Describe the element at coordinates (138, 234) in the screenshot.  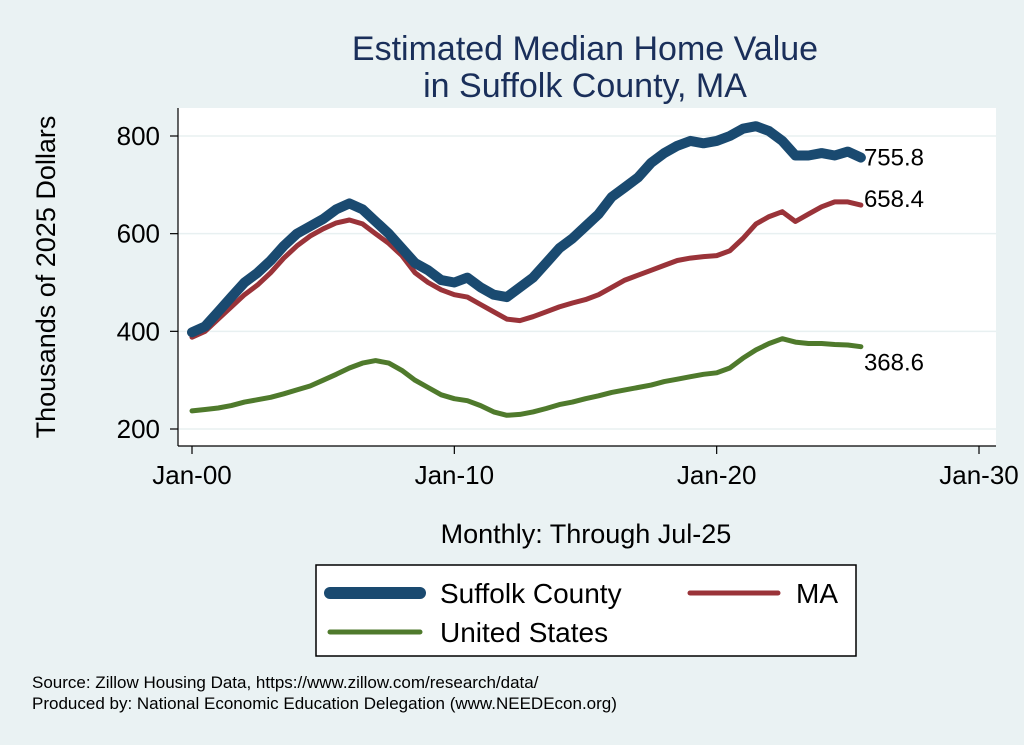
I see `y-tick-label-600: 600` at that location.